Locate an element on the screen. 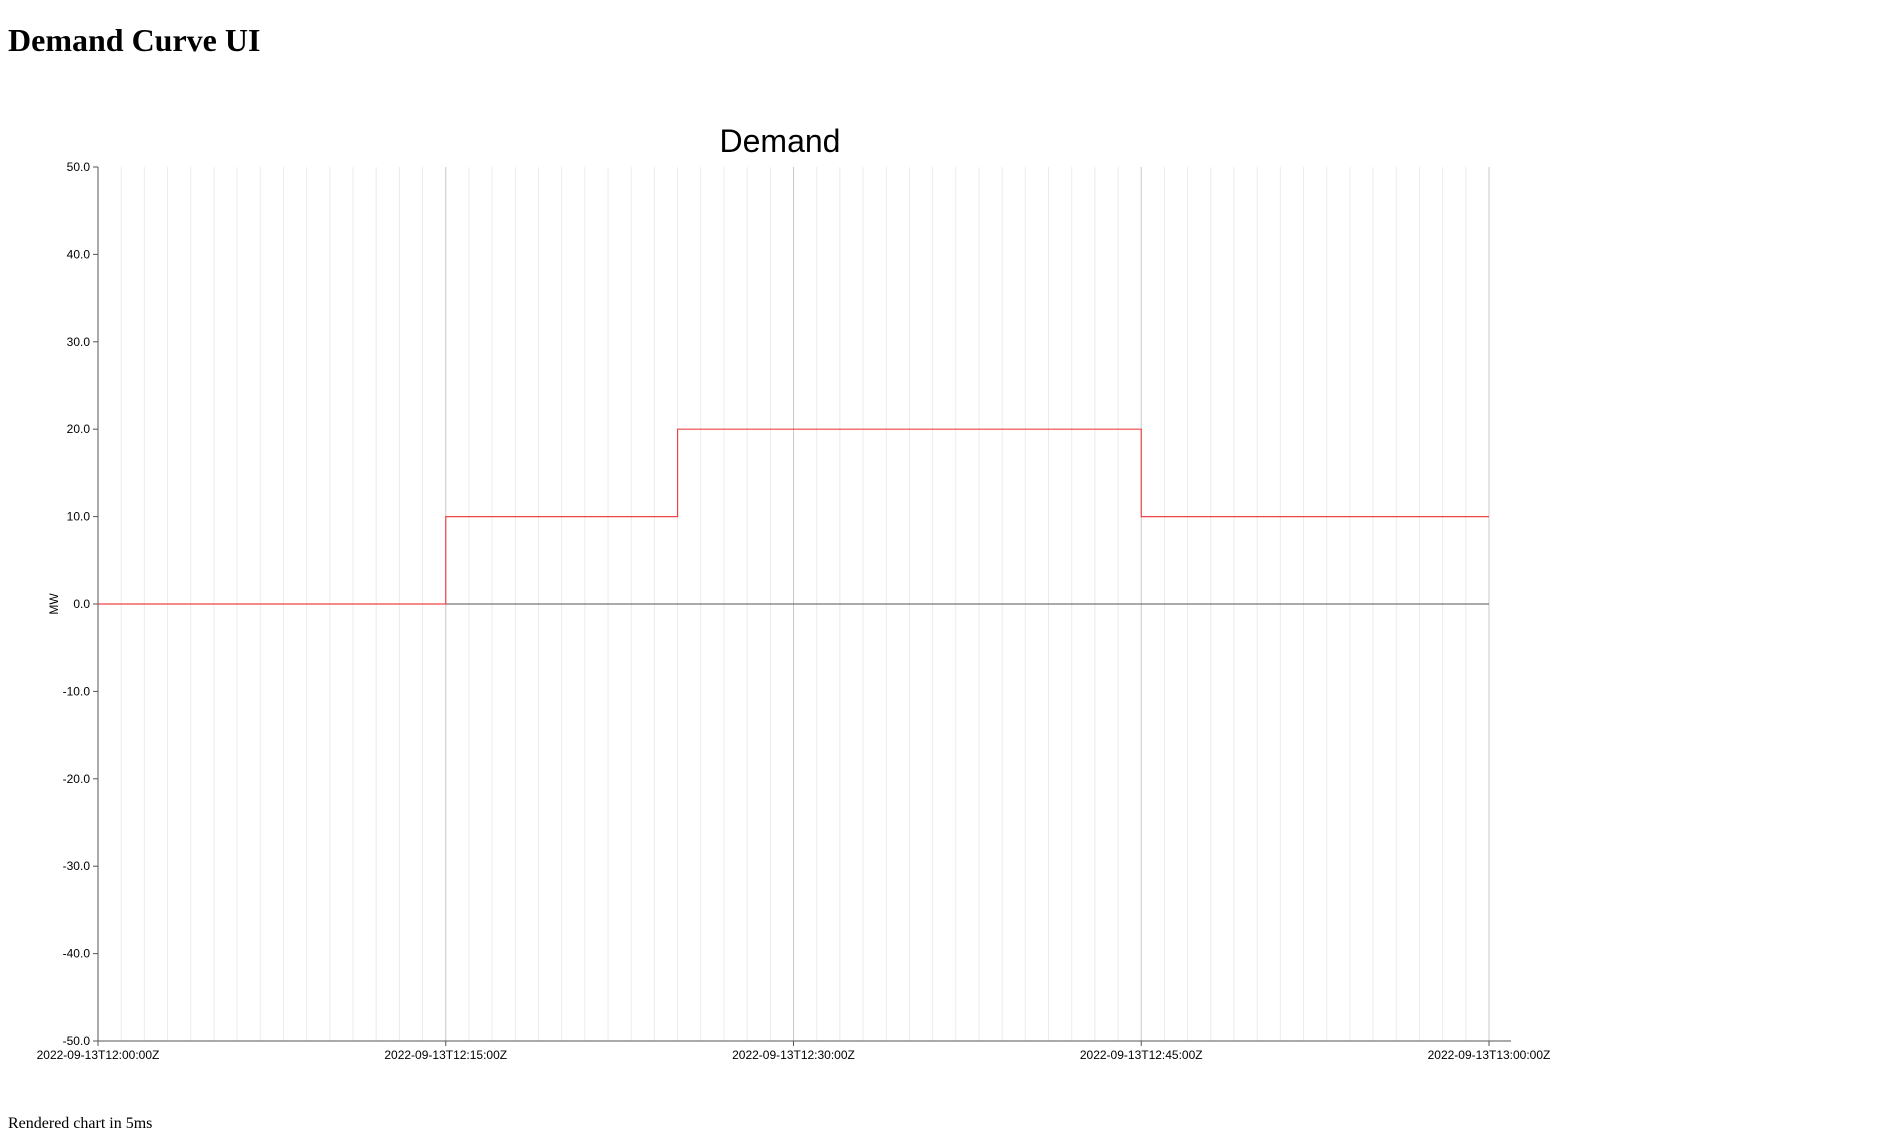 This screenshot has height=1133, width=1903. series-layer is located at coordinates (793, 516).